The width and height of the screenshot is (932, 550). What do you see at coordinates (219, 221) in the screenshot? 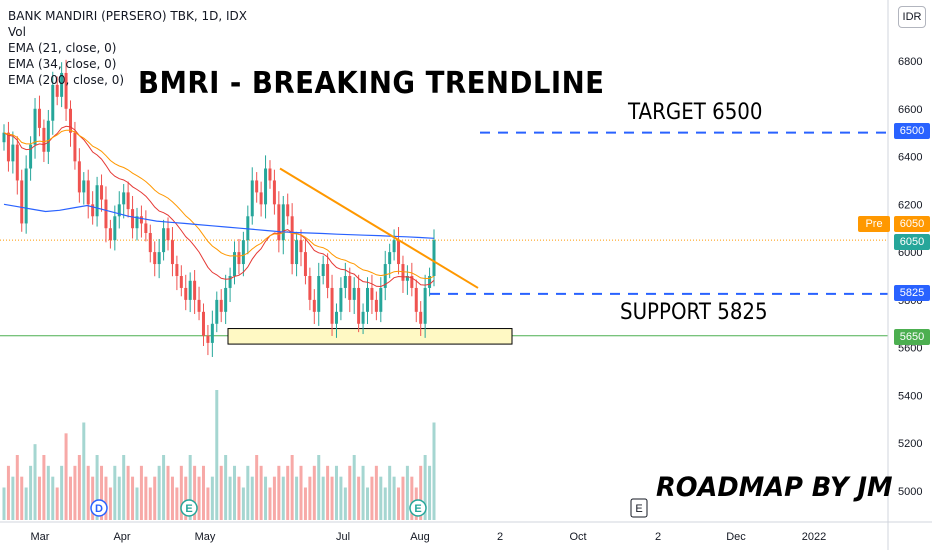
I see `ema200-line` at bounding box center [219, 221].